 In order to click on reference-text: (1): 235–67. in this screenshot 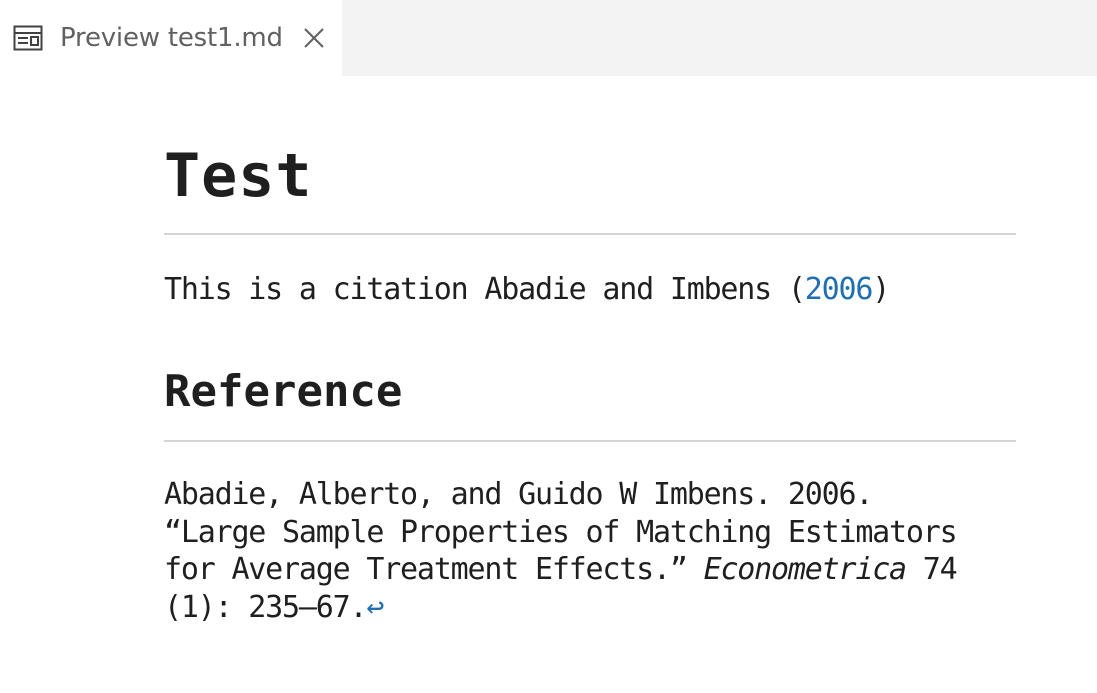, I will do `click(265, 607)`.